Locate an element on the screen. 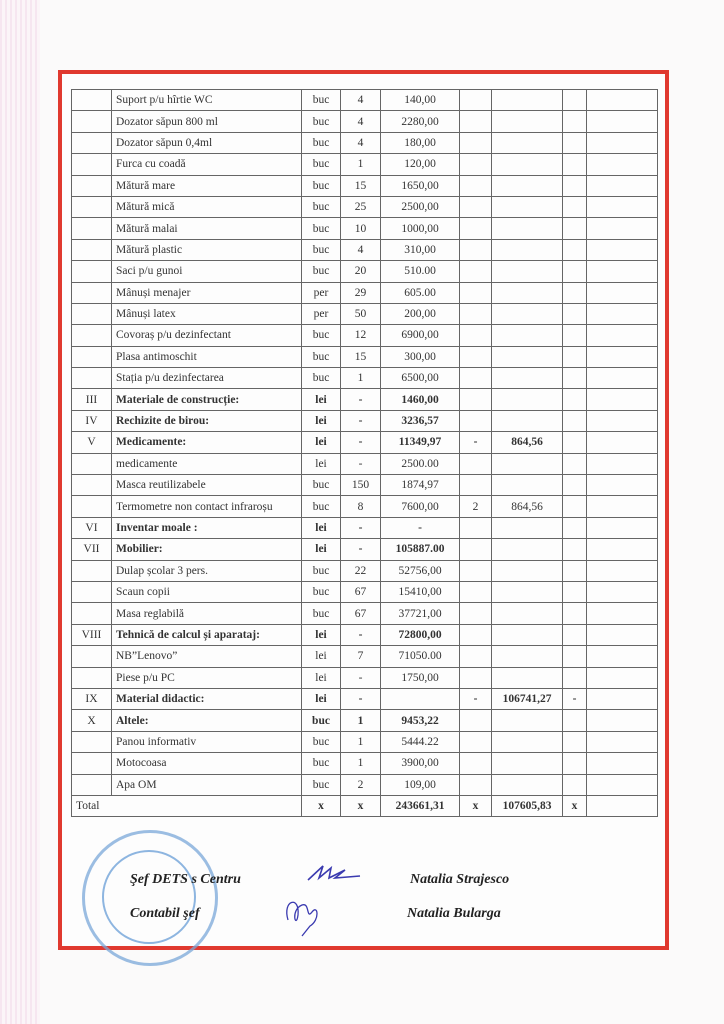 This screenshot has width=724, height=1024. table-row: IV Rechizite de birou: lei -3236,57 is located at coordinates (364, 421).